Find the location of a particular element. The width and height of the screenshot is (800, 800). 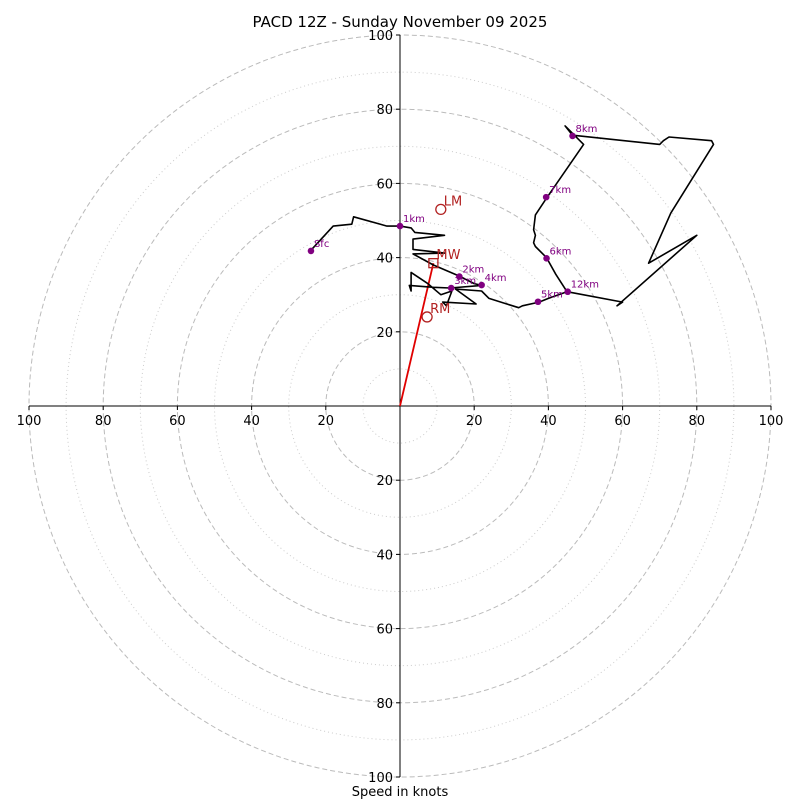

hodograph-trace is located at coordinates (512, 217).